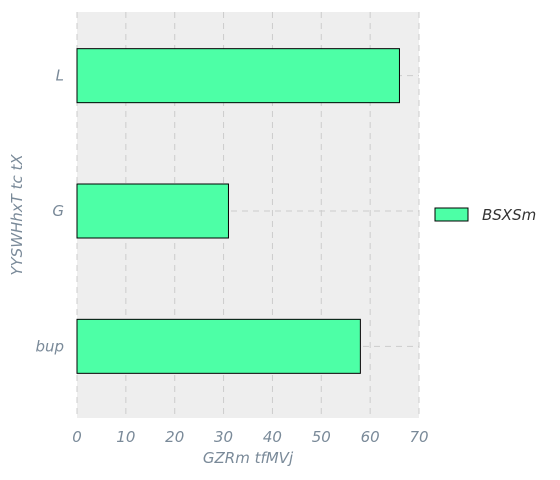 The width and height of the screenshot is (560, 480). What do you see at coordinates (125, 437) in the screenshot?
I see `x-tick-label: 10` at bounding box center [125, 437].